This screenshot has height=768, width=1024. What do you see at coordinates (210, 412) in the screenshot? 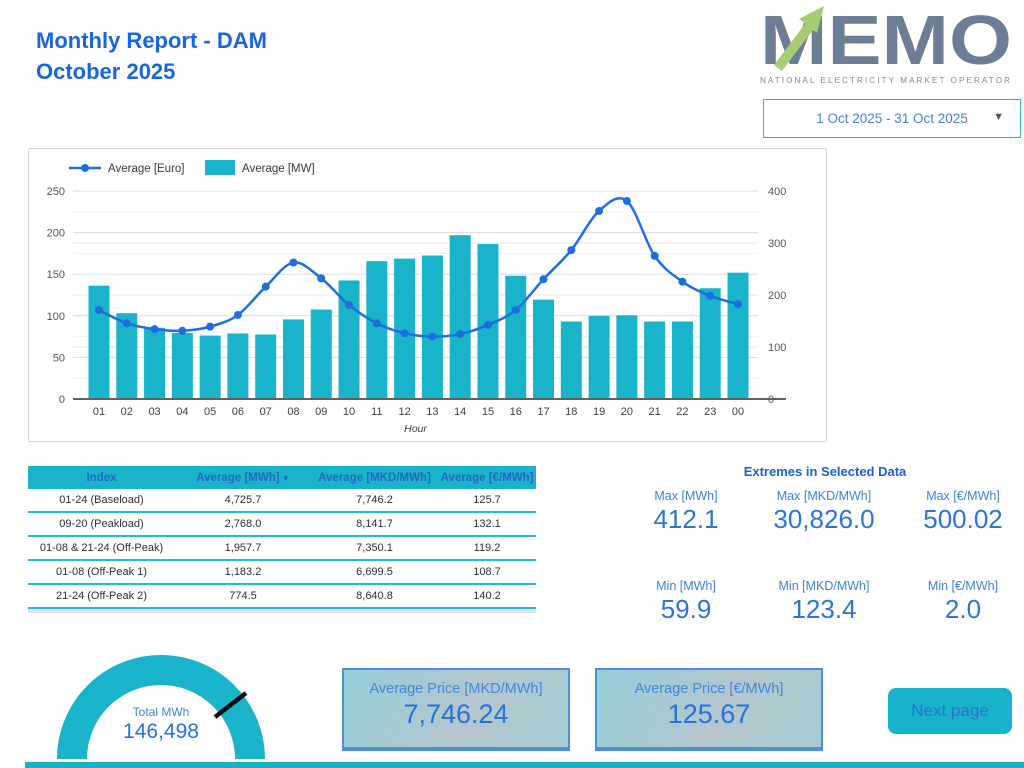
I see `axis-label: 05` at bounding box center [210, 412].